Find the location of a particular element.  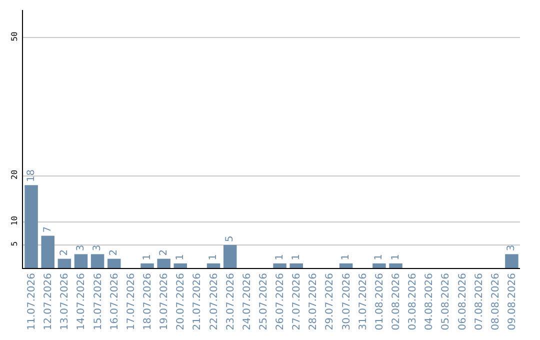

x-tick-label: 11.07.2026 is located at coordinates (32, 301).